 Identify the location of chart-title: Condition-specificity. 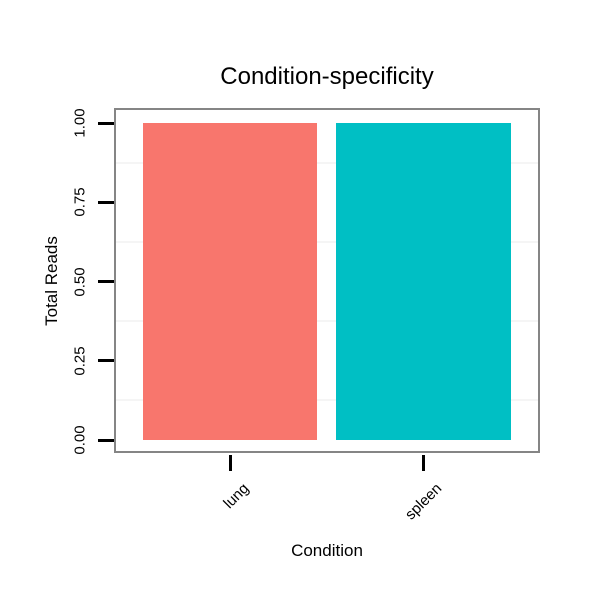
(327, 76).